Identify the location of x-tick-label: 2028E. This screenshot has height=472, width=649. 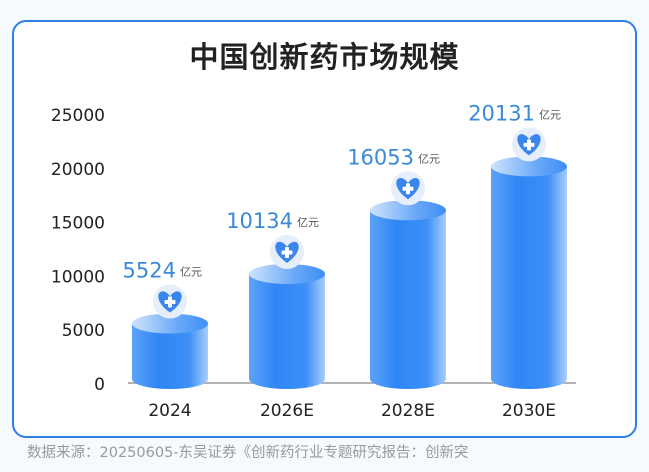
(408, 411).